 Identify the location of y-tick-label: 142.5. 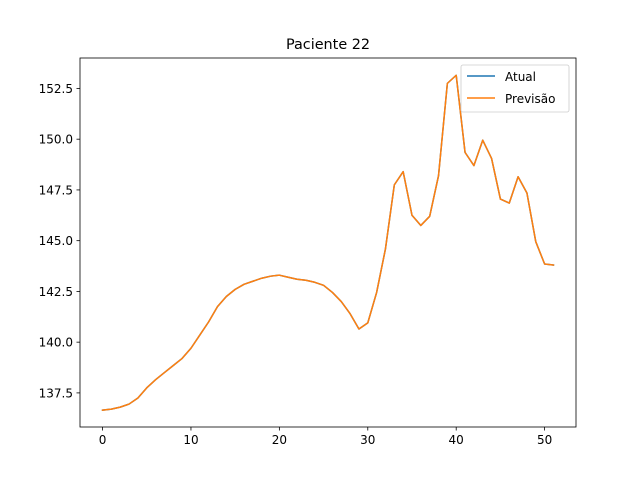
(56, 292).